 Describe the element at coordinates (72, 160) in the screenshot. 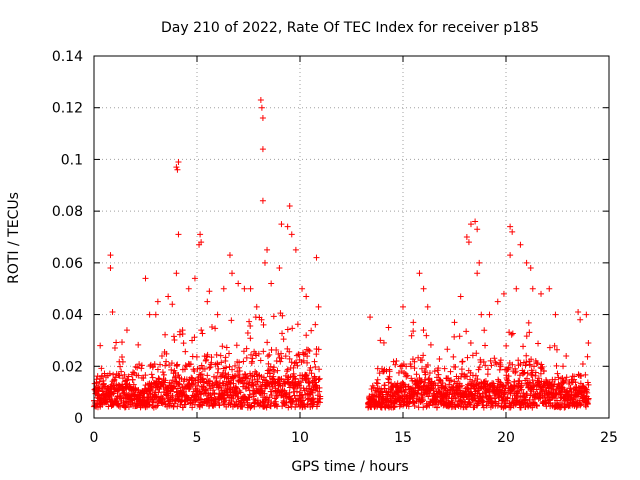

I see `y-tick-label: 0.1` at that location.